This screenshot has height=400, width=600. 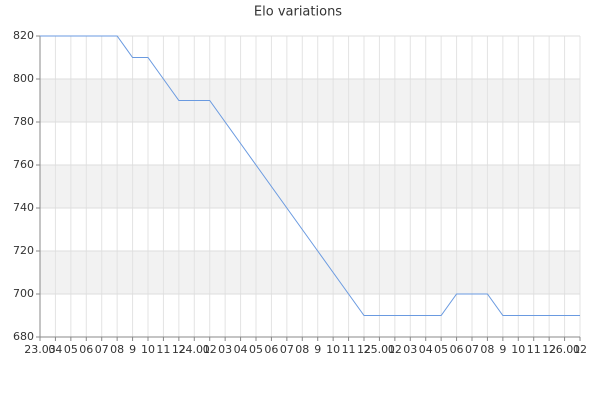 What do you see at coordinates (298, 12) in the screenshot?
I see `chart-title: Elo variations` at bounding box center [298, 12].